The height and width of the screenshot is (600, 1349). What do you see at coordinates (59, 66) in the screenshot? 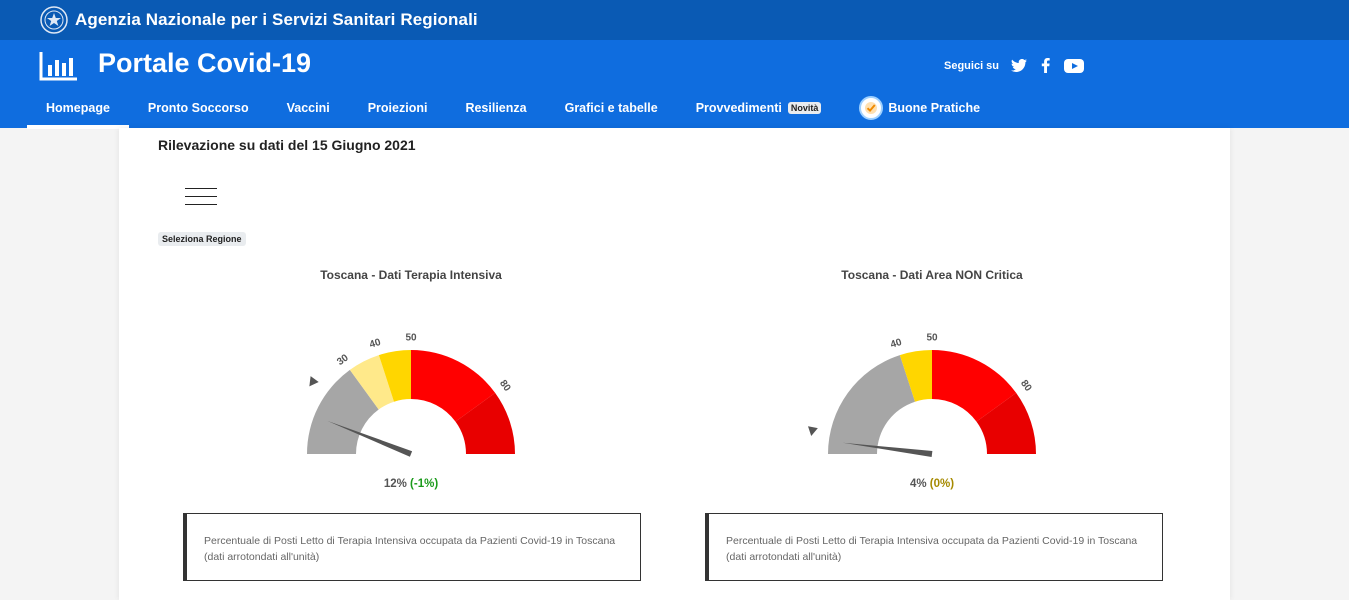
I see `chart-logo-icon` at bounding box center [59, 66].